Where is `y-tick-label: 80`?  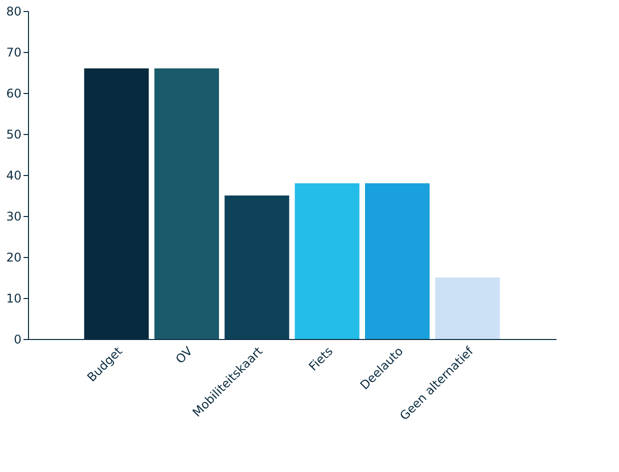
y-tick-label: 80 is located at coordinates (14, 11).